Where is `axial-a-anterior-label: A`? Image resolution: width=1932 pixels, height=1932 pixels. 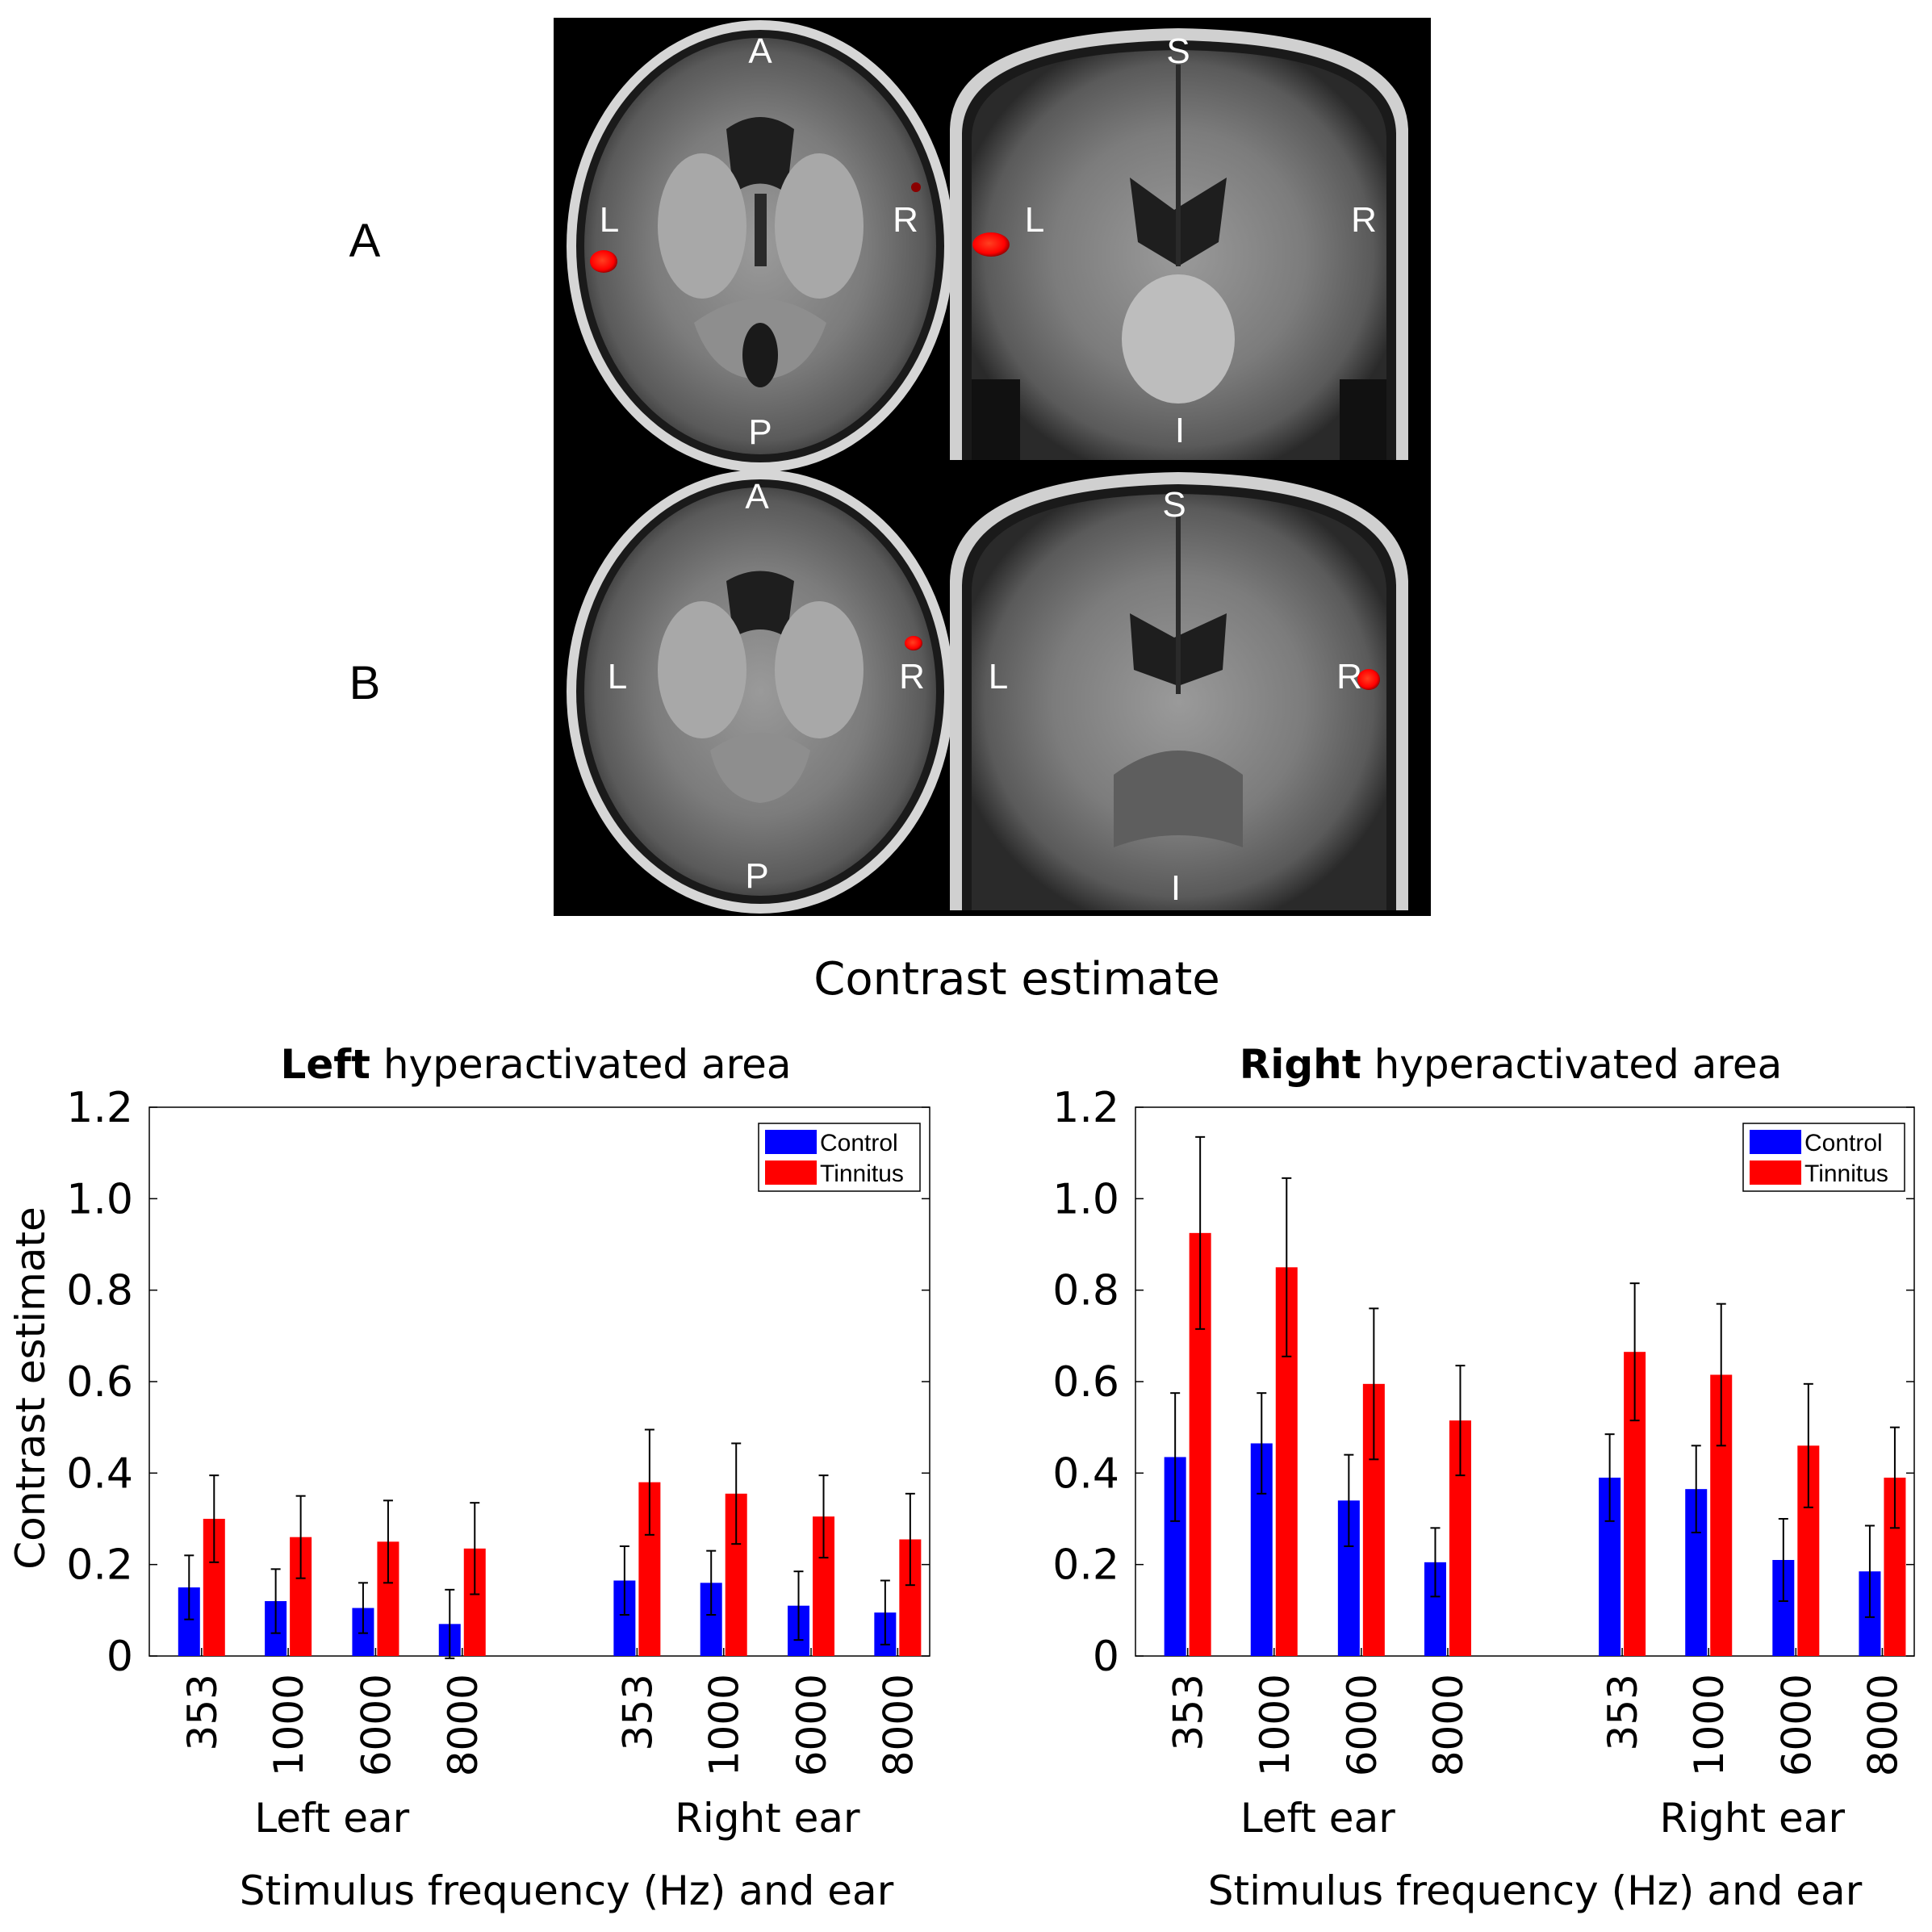
axial-a-anterior-label: A is located at coordinates (760, 51).